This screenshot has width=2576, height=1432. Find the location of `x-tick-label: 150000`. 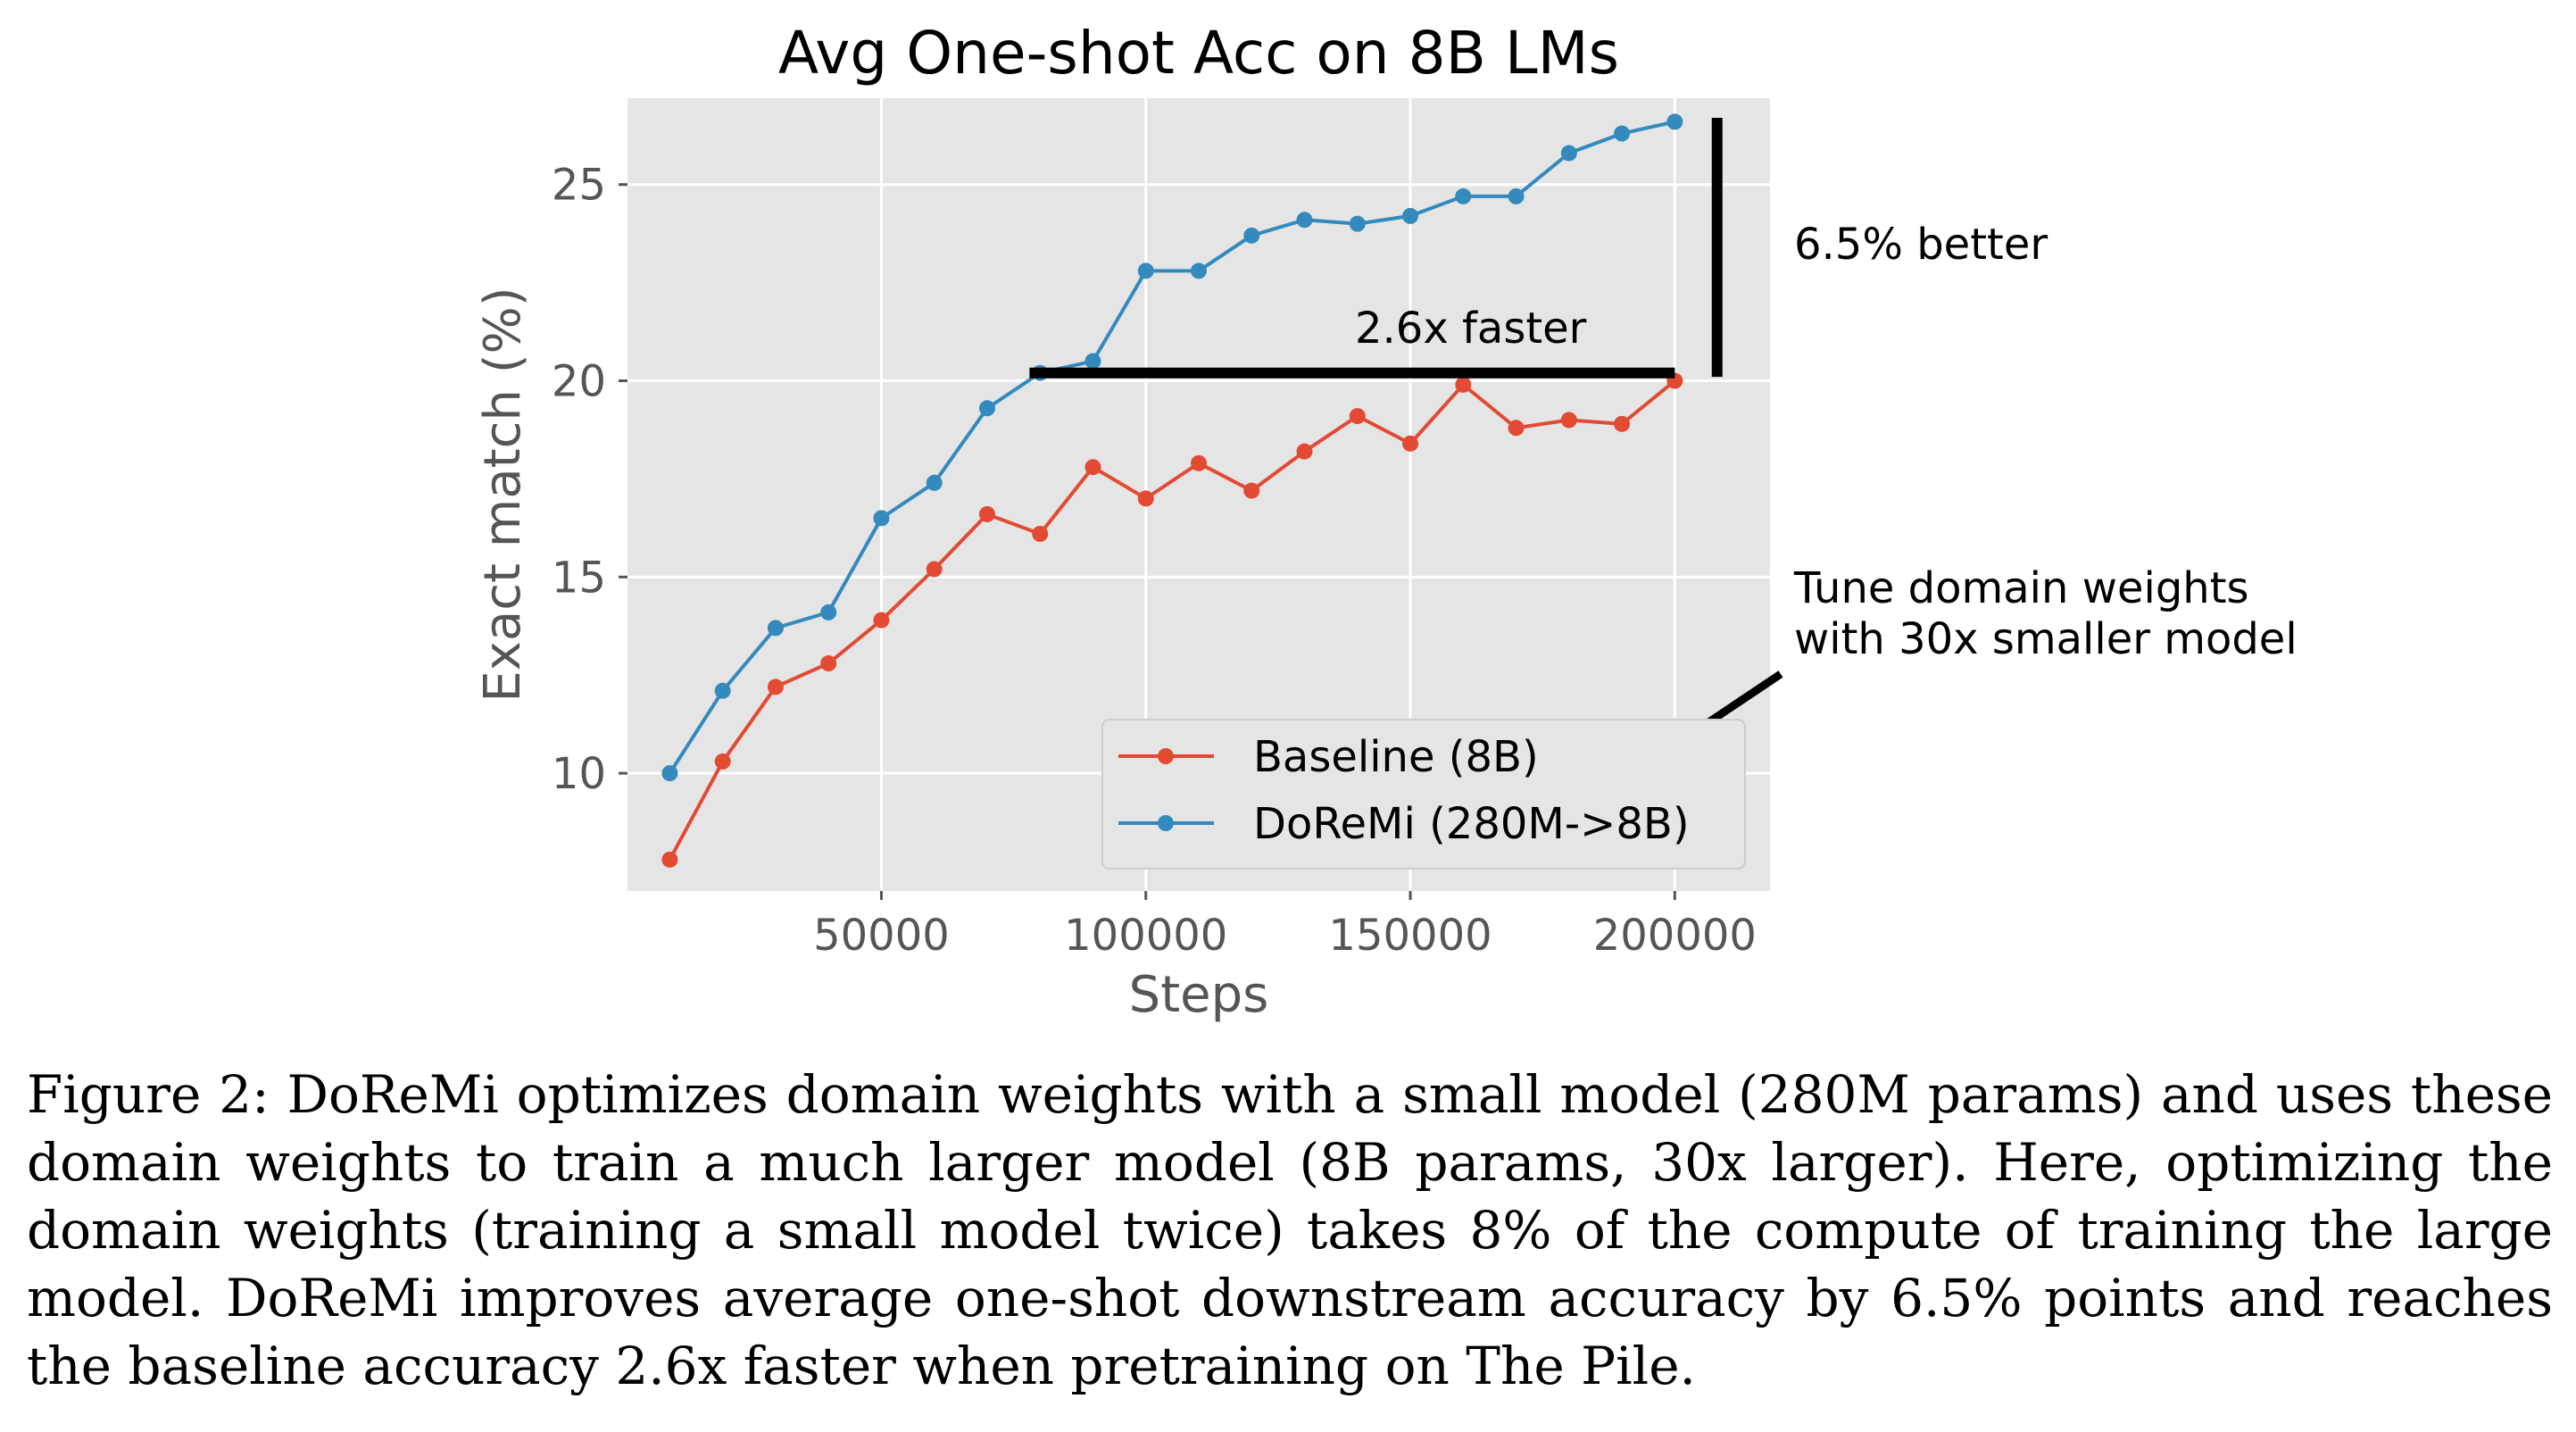

x-tick-label: 150000 is located at coordinates (1410, 936).